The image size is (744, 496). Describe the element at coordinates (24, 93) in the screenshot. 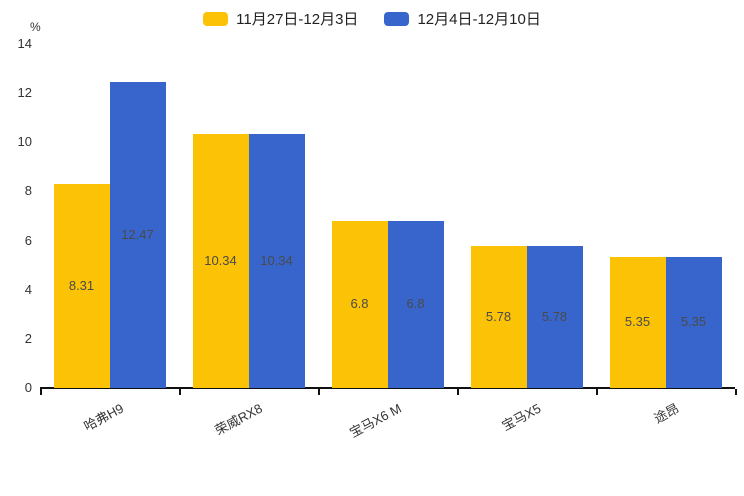

I see `y-tick-label: 12` at that location.